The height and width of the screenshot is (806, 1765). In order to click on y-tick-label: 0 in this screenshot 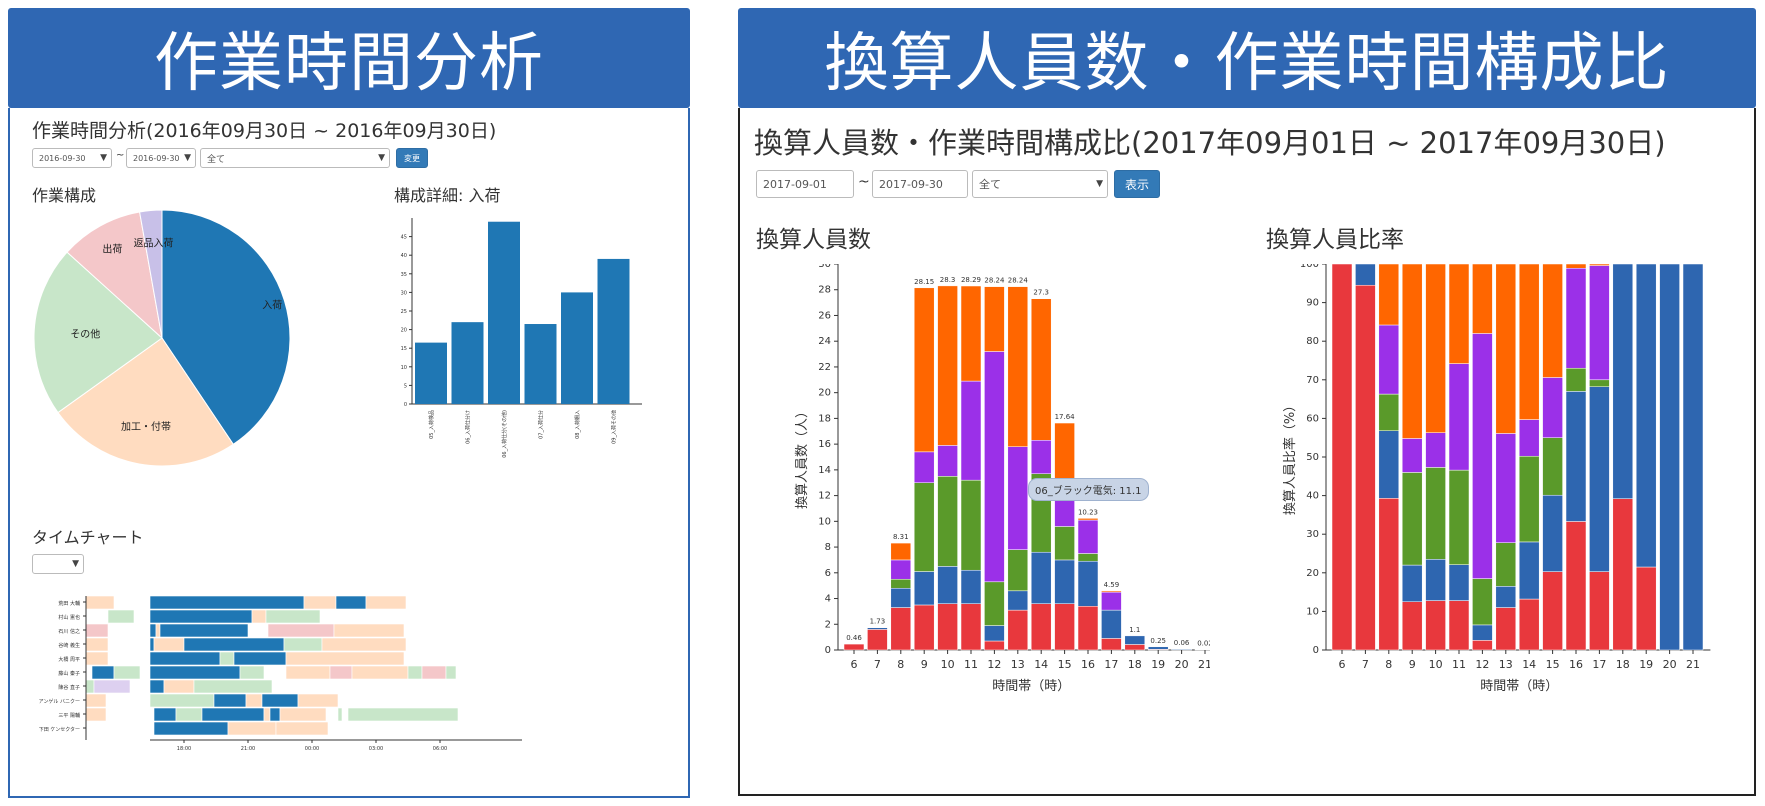, I will do `click(405, 405)`.